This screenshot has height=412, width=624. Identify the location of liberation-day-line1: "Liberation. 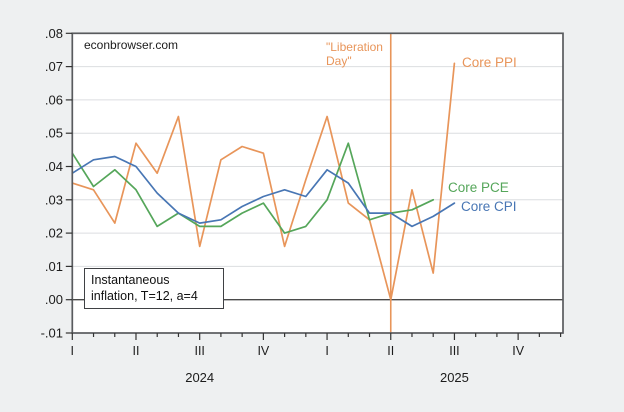
(354, 47).